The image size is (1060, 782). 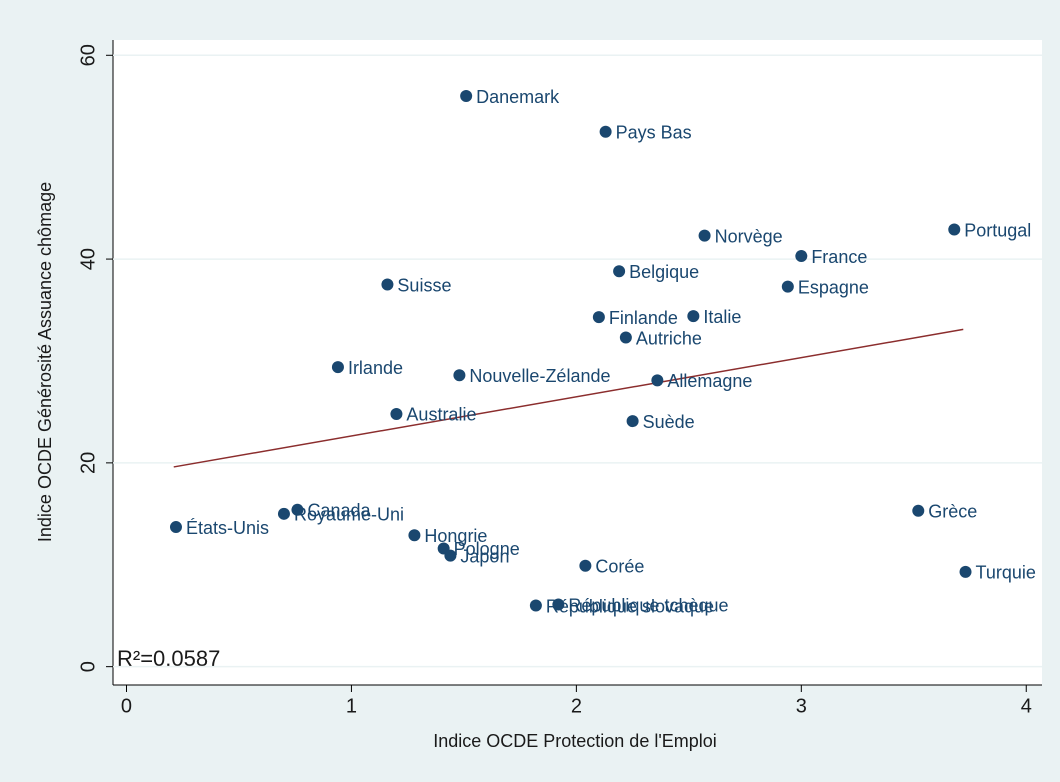 What do you see at coordinates (801, 706) in the screenshot?
I see `x-tick-label: 3` at bounding box center [801, 706].